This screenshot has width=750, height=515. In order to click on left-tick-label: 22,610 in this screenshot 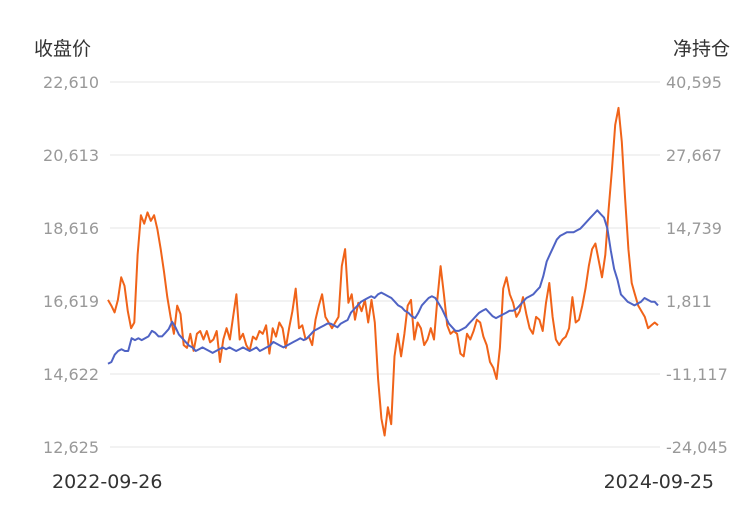, I will do `click(71, 82)`.